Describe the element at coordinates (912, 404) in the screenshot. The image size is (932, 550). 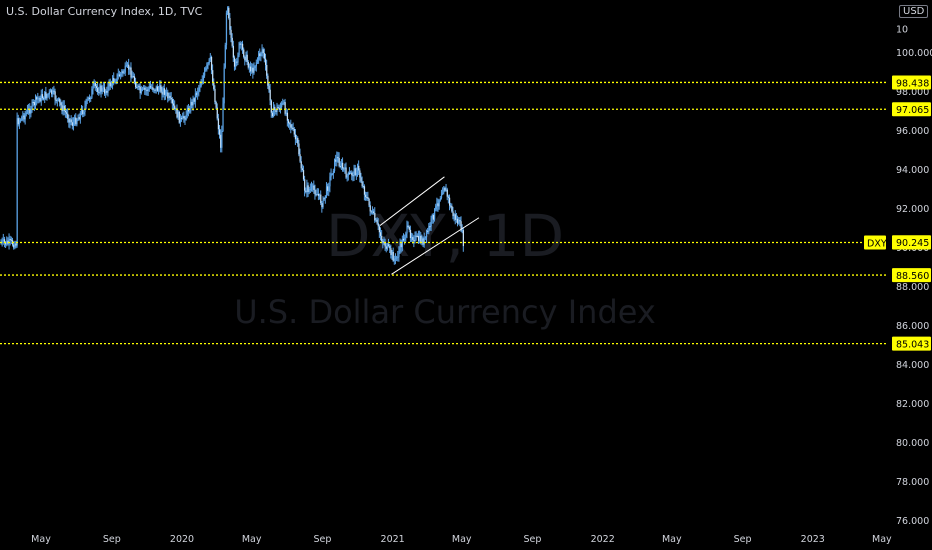
I see `y-tick-label: 82.000` at that location.